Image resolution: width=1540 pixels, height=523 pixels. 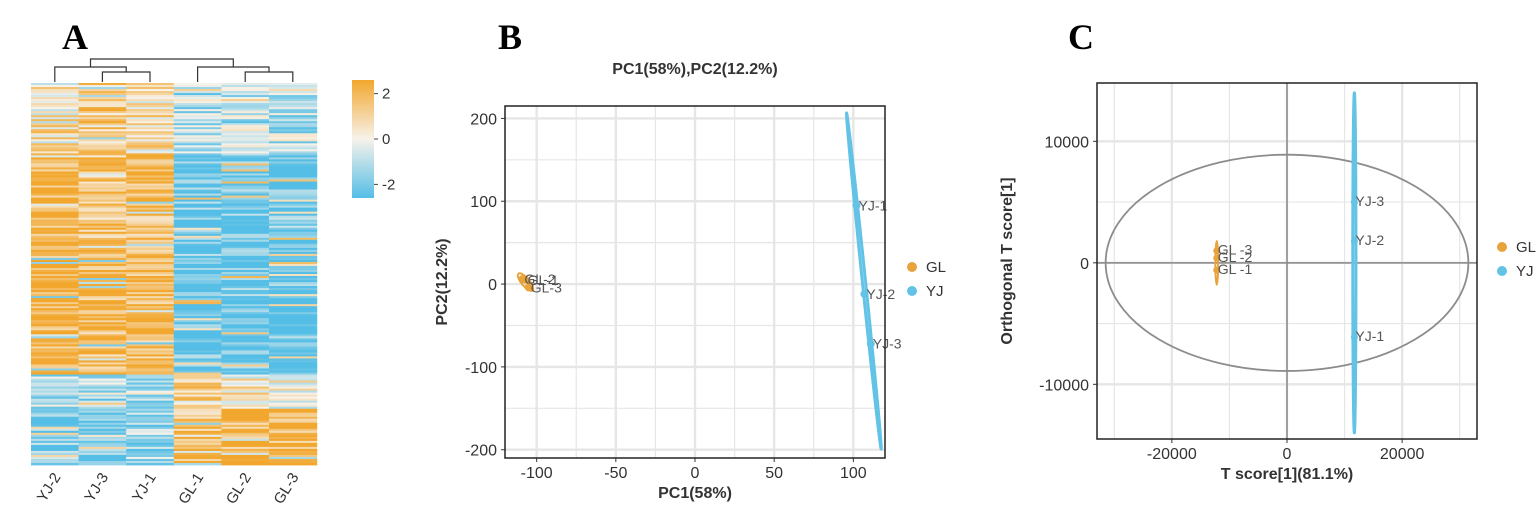 I want to click on colorbar-tick-label: 0, so click(x=386, y=139).